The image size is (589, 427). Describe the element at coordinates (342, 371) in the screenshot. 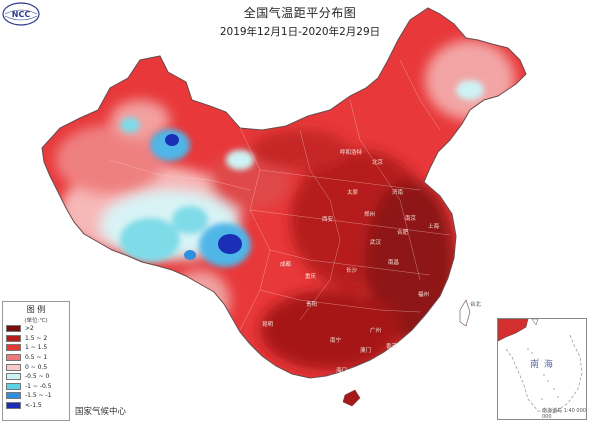

I see `city-label-haikou: 海口` at that location.